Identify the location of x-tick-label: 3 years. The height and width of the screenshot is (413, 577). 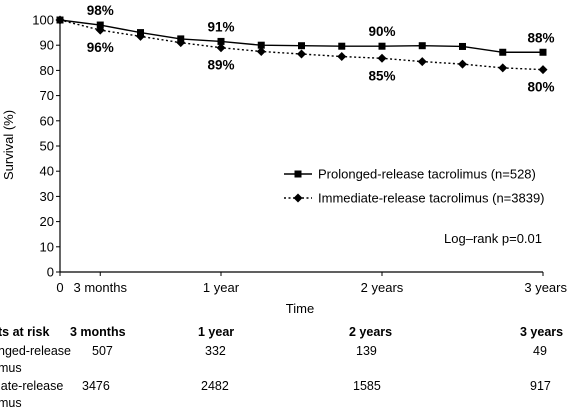
(545, 287).